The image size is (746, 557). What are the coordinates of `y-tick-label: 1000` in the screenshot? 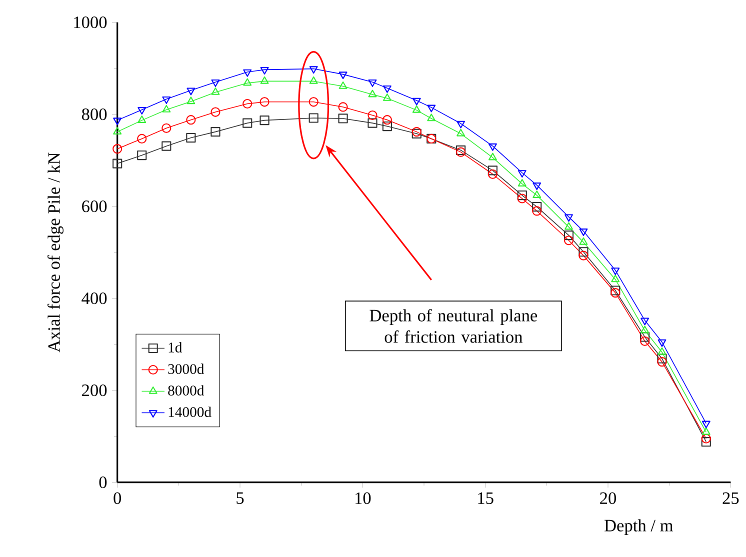 It's located at (90, 22).